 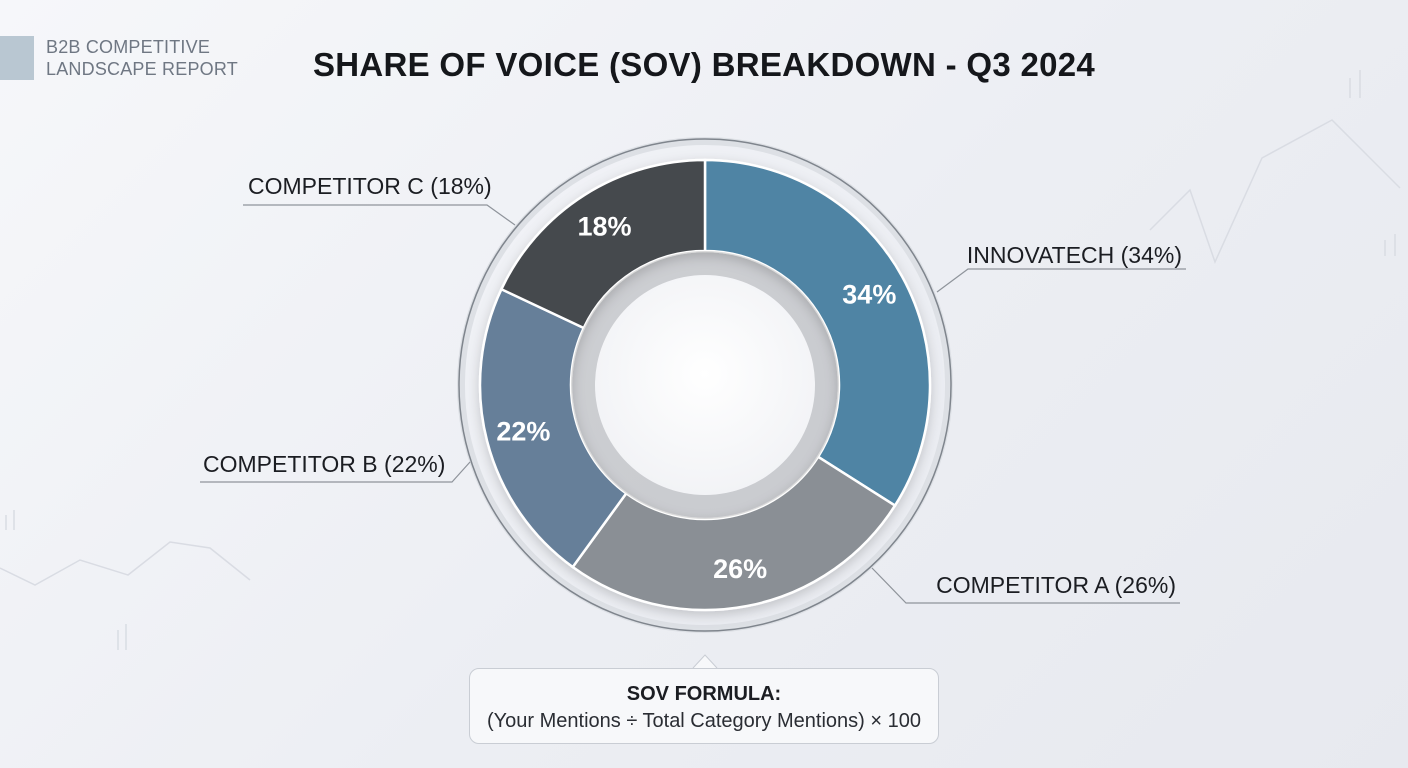 What do you see at coordinates (335, 472) in the screenshot?
I see `leader-line-competitor-b` at bounding box center [335, 472].